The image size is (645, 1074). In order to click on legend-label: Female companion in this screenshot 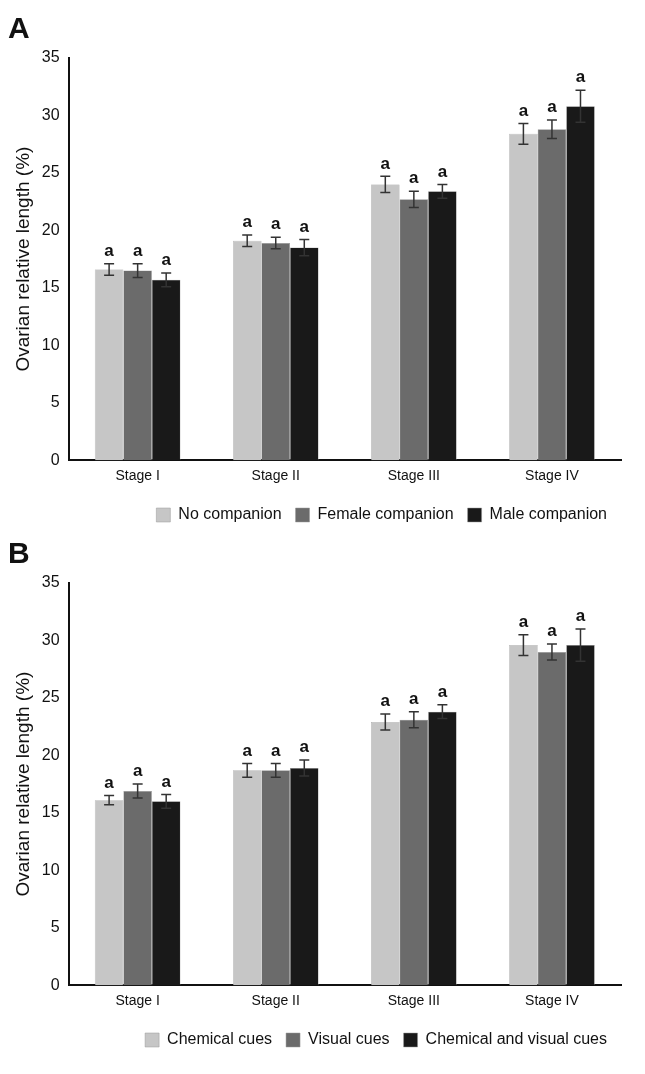, I will do `click(385, 514)`.